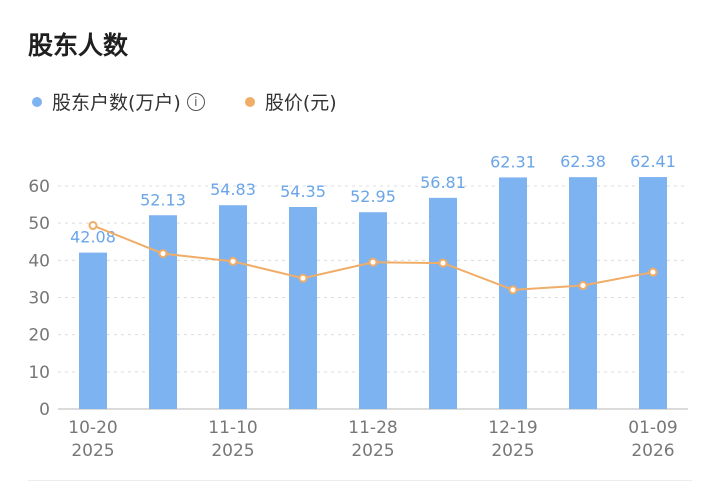  I want to click on bottom-divider, so click(360, 480).